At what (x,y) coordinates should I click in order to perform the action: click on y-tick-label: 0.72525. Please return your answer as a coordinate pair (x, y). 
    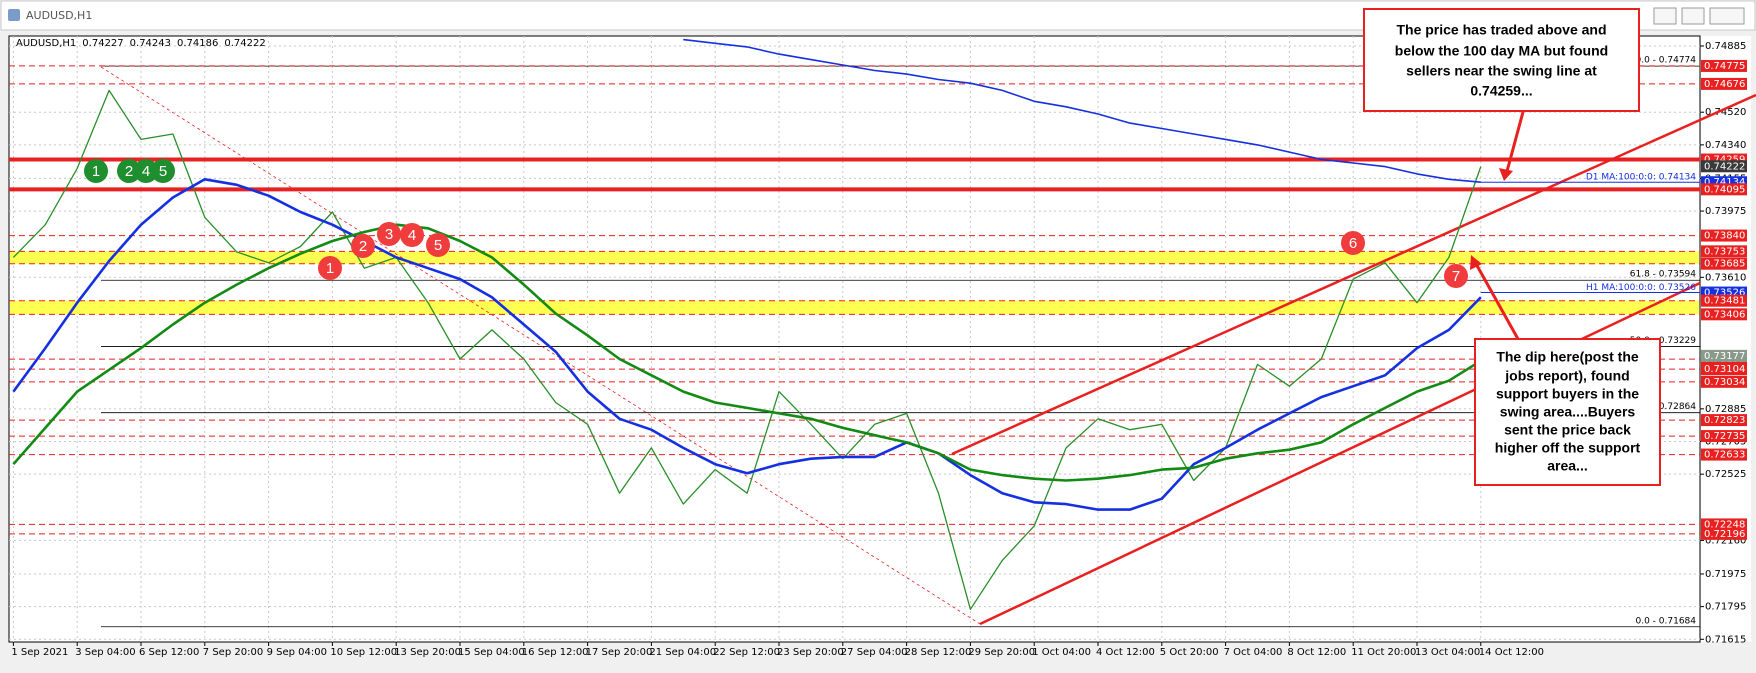
    Looking at the image, I should click on (1725, 474).